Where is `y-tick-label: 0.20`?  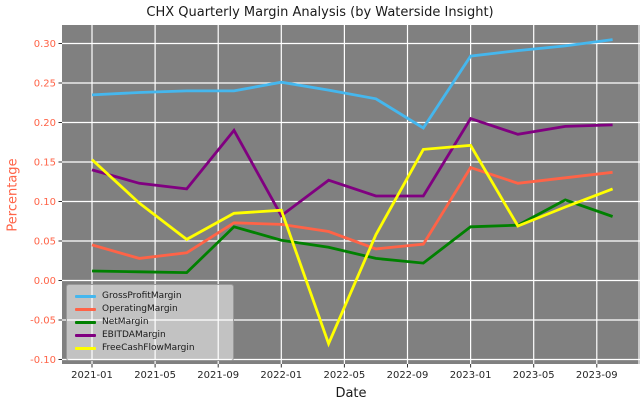 y-tick-label: 0.20 is located at coordinates (45, 123).